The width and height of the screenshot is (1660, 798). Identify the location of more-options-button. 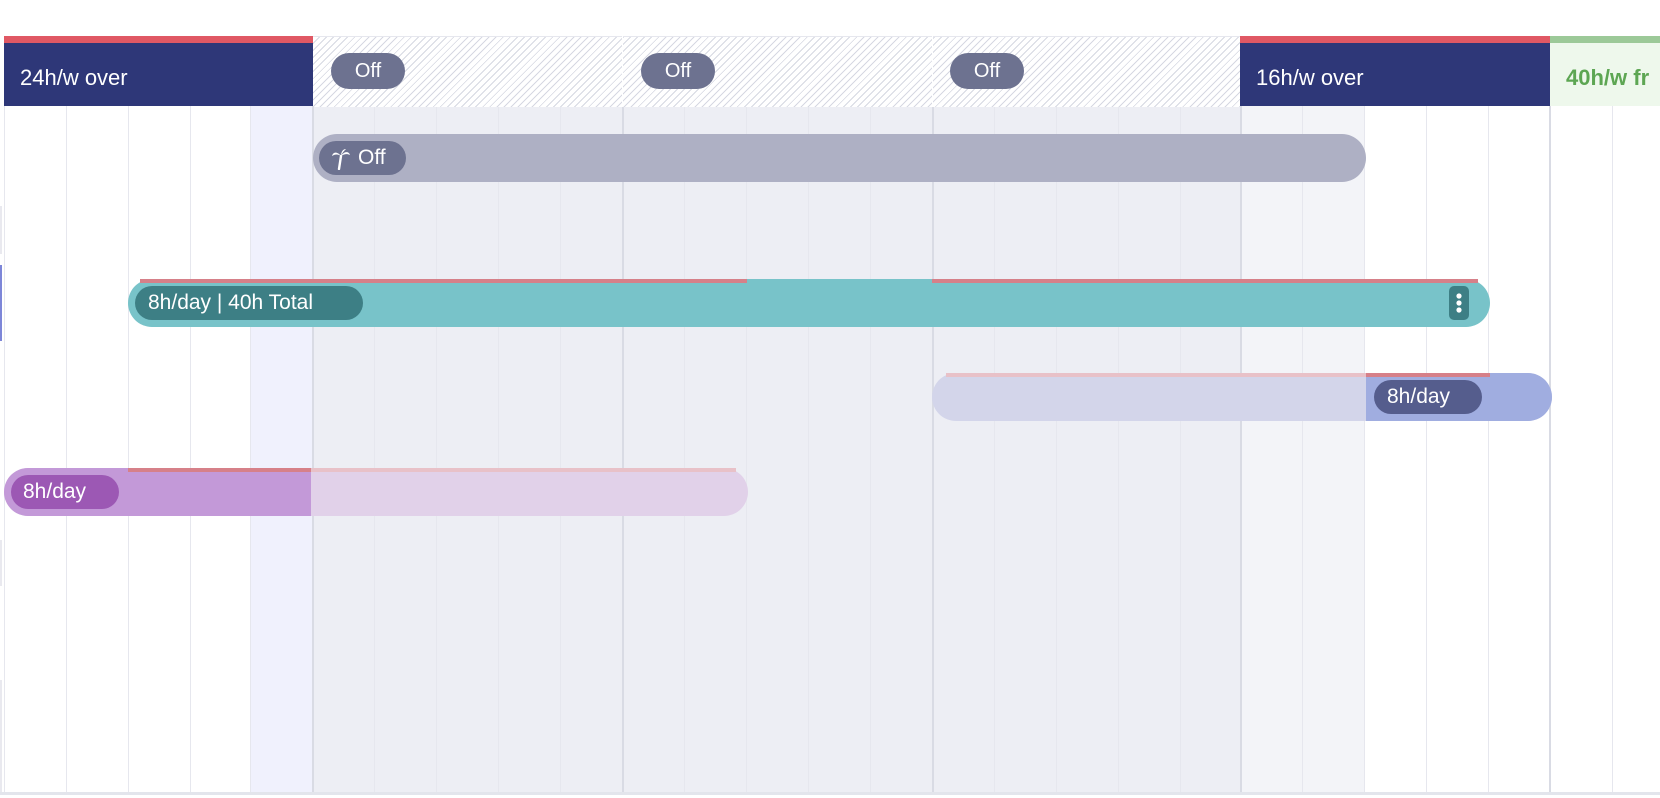
(1459, 303).